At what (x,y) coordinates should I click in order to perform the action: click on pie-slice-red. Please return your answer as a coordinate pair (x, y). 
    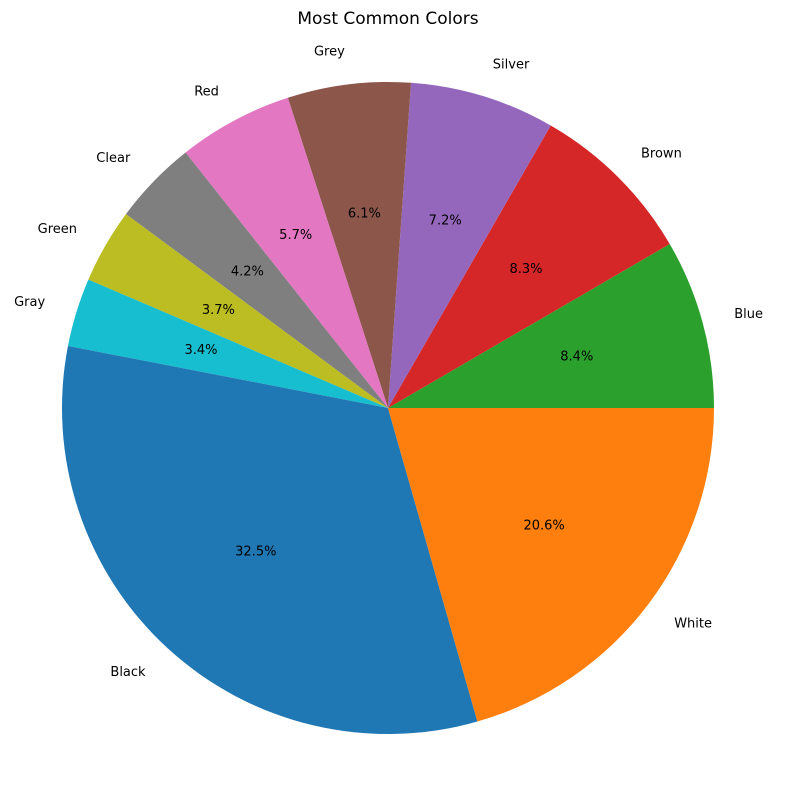
    Looking at the image, I should click on (286, 253).